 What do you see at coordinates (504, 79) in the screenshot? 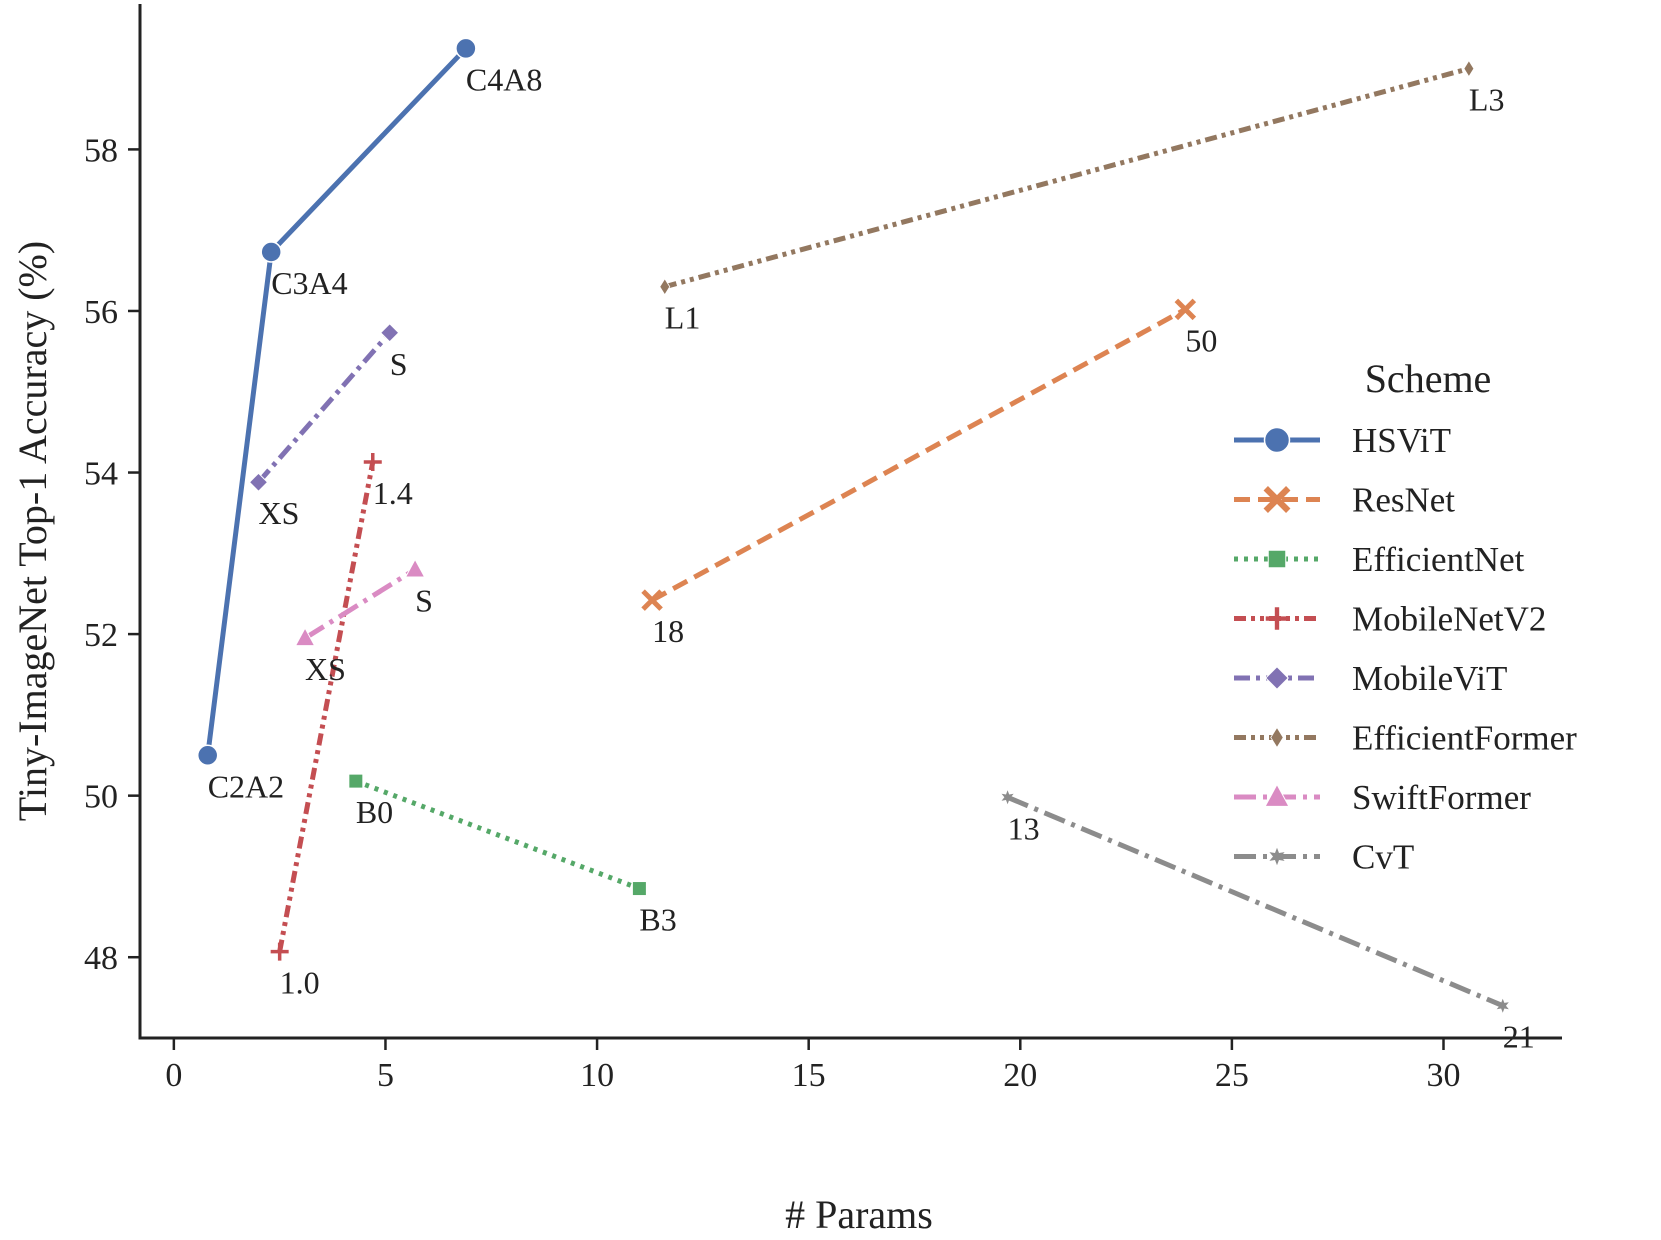
I see `point-label-hsvit: C4A8` at bounding box center [504, 79].